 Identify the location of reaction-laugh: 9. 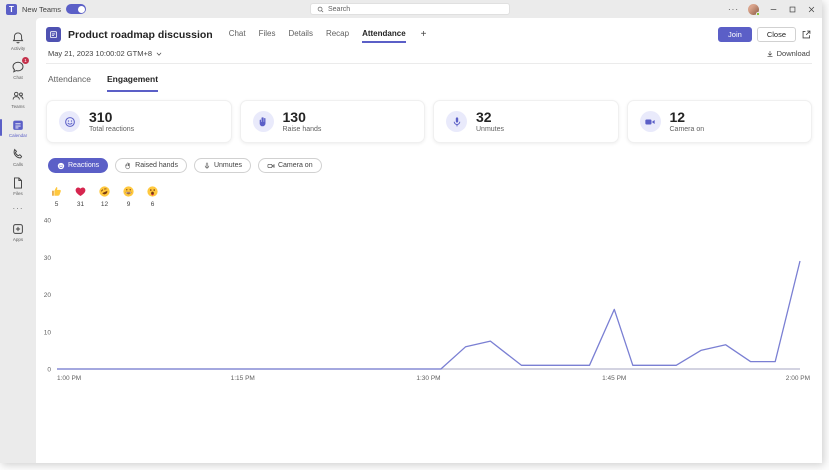
(128, 196).